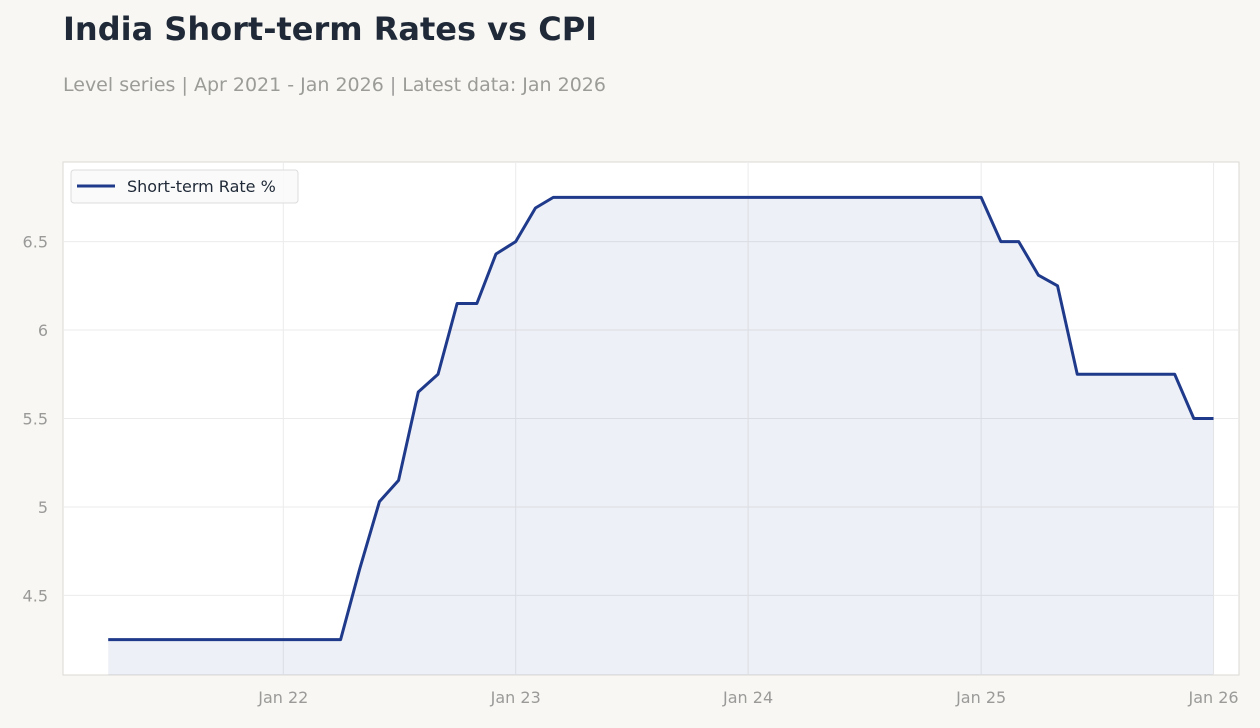  I want to click on chart-title: India Short-term Rates vs CPI, so click(330, 29).